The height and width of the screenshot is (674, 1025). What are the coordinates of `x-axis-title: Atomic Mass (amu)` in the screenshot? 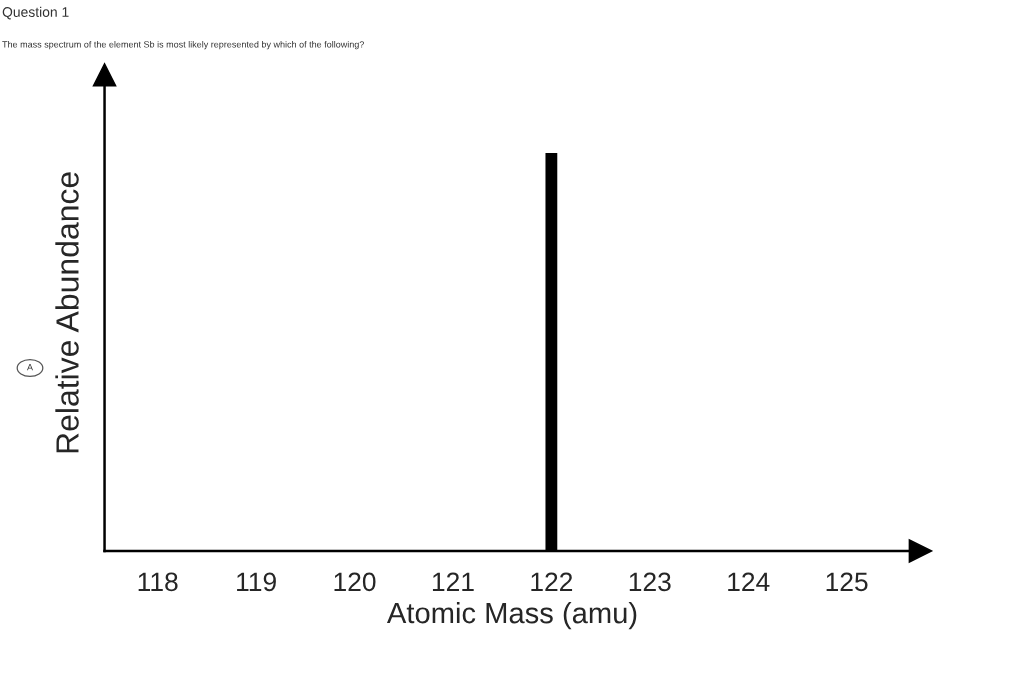 It's located at (511, 615).